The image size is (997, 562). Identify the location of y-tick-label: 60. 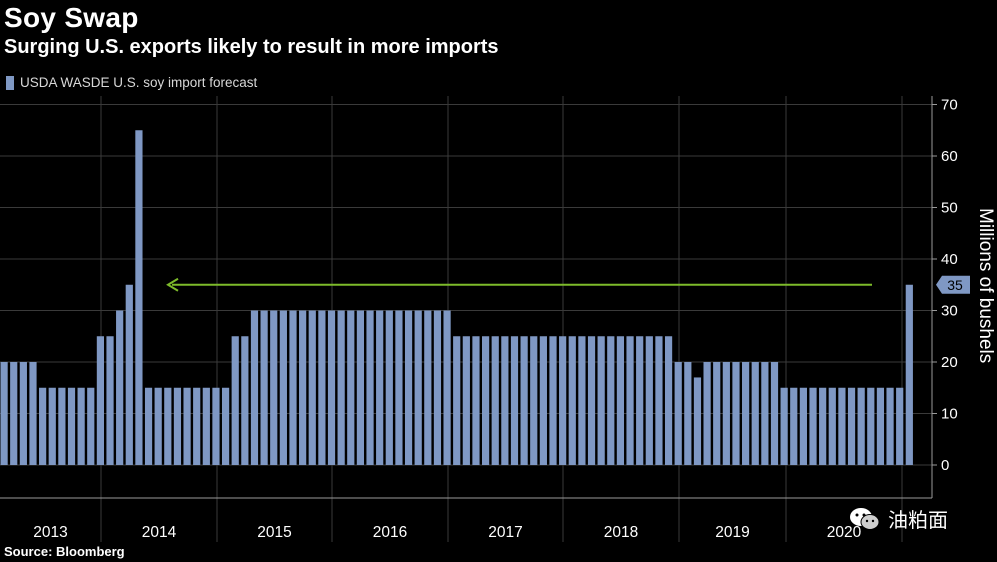
(949, 156).